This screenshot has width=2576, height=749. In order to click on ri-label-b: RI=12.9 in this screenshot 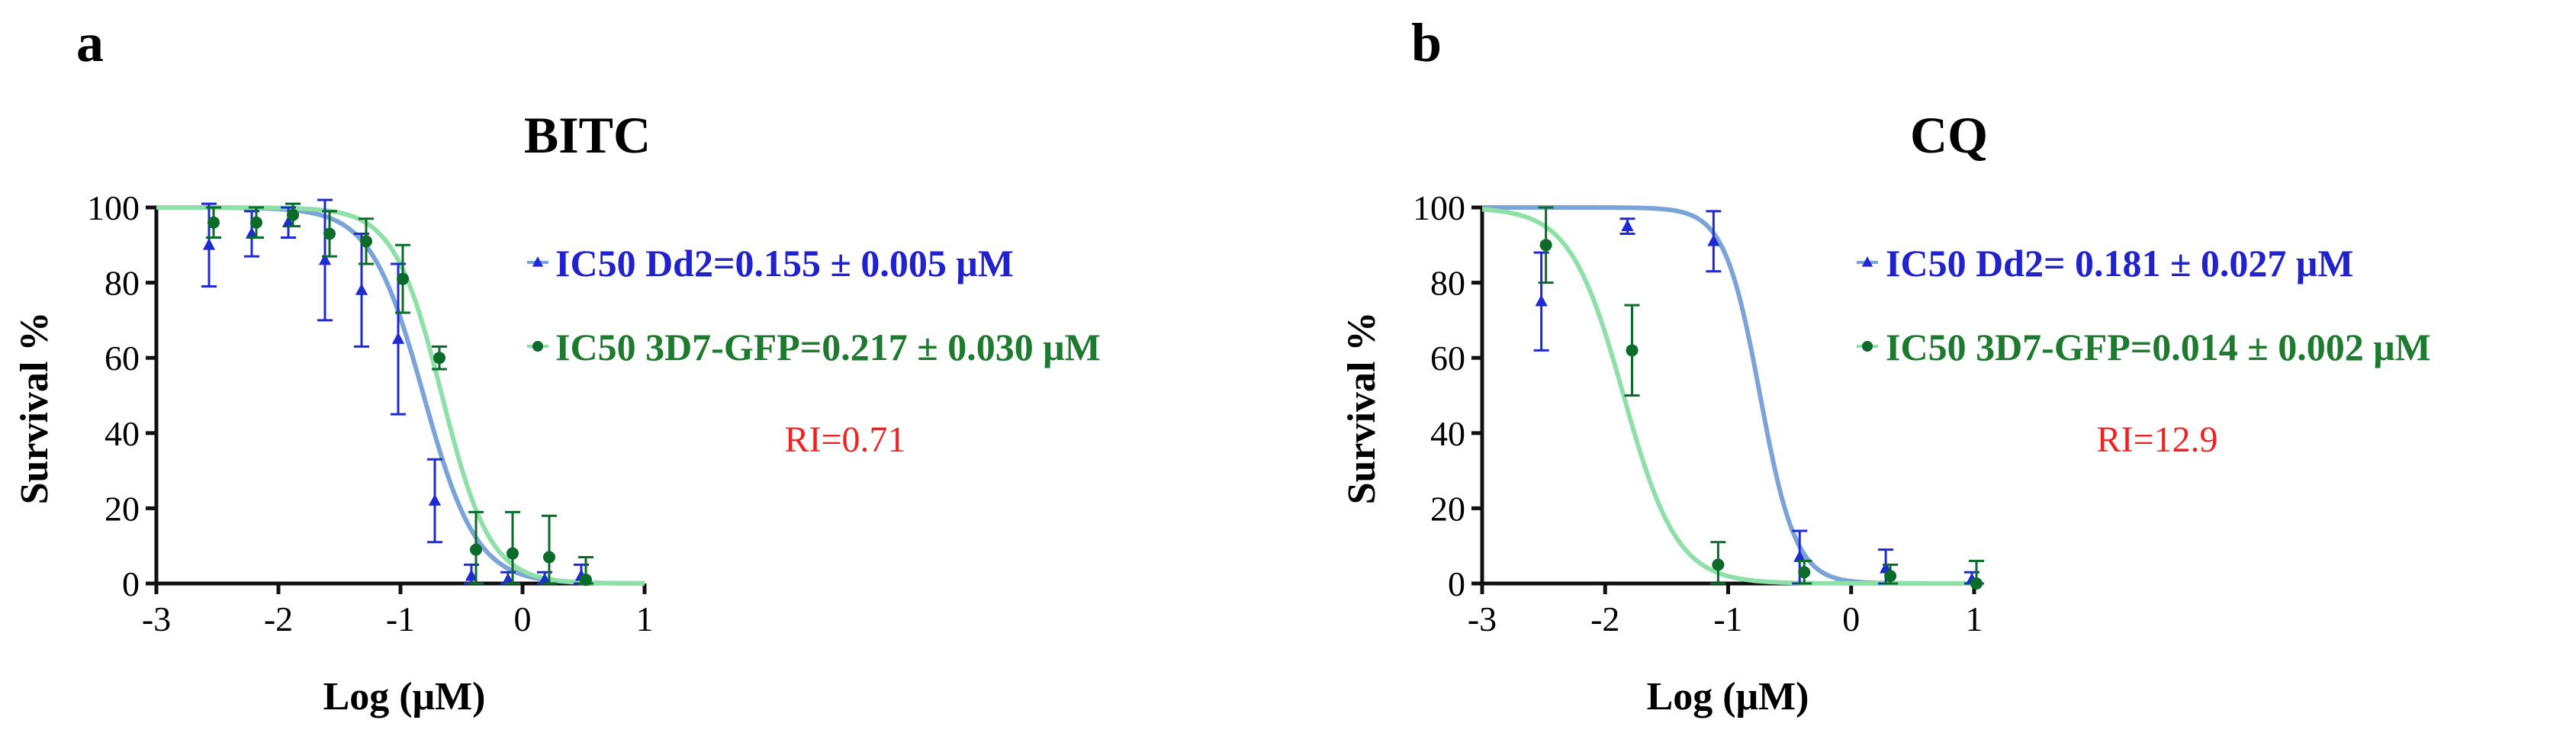, I will do `click(2156, 440)`.